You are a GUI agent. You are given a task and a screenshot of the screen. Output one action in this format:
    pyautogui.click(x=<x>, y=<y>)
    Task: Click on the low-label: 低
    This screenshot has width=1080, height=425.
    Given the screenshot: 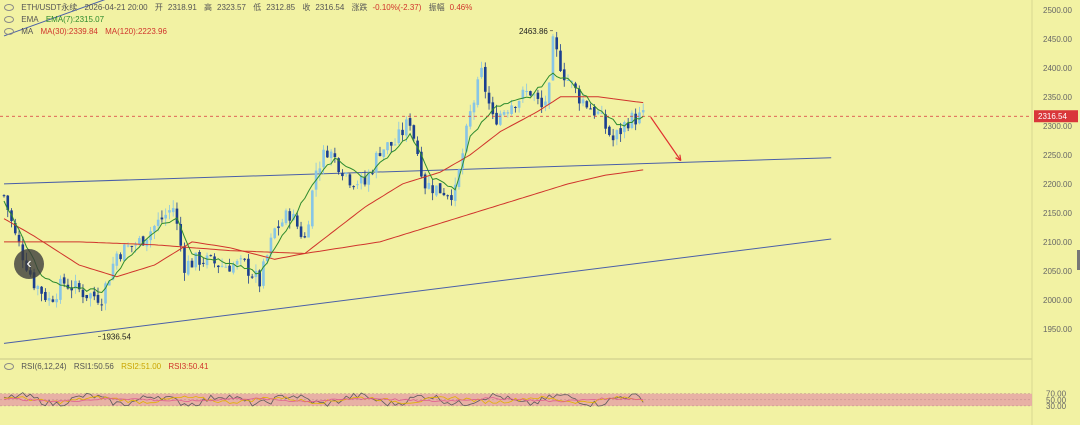 What is the action you would take?
    pyautogui.click(x=257, y=7)
    